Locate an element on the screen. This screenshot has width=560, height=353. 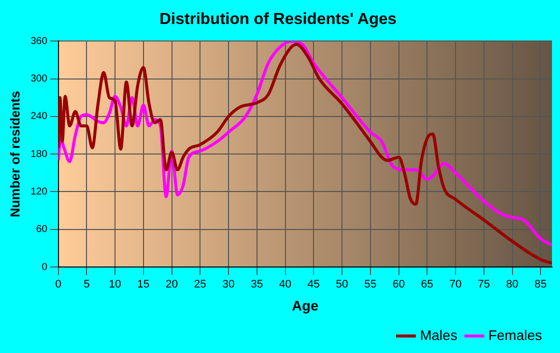
x-tick-label: 60 is located at coordinates (398, 284).